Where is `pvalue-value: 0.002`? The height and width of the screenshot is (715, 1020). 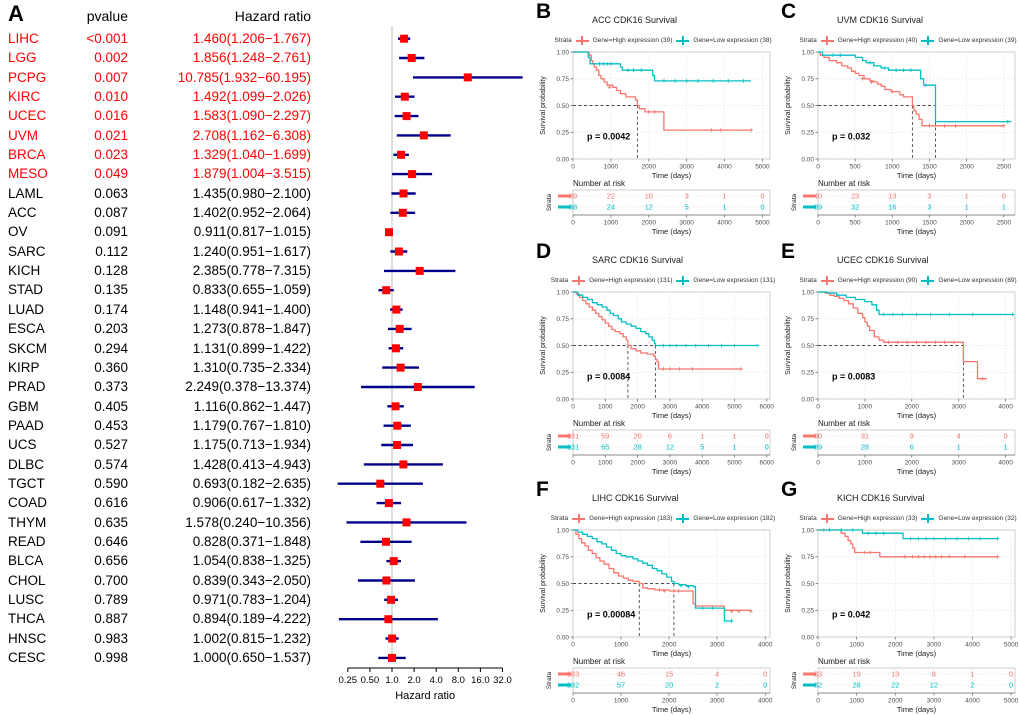
pvalue-value: 0.002 is located at coordinates (111, 58).